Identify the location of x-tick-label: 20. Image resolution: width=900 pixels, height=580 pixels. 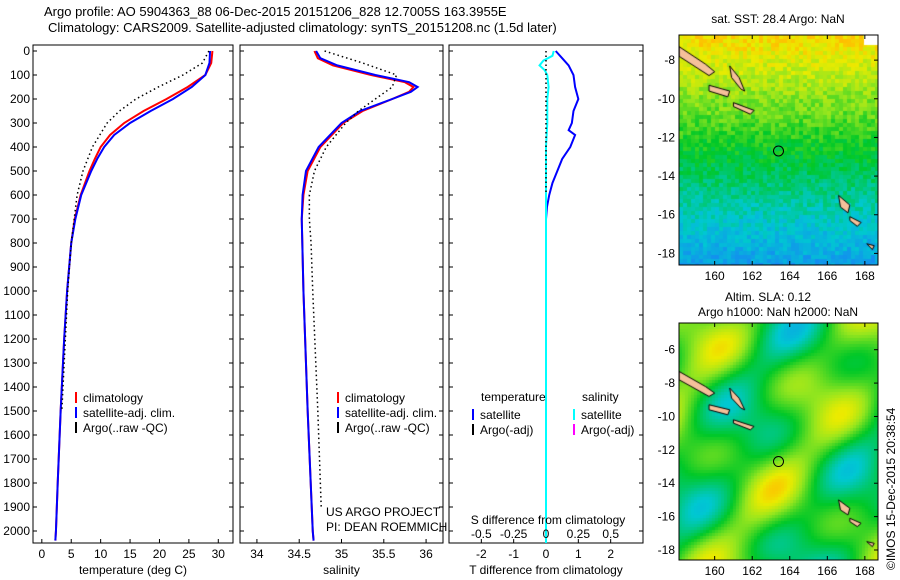
(160, 554).